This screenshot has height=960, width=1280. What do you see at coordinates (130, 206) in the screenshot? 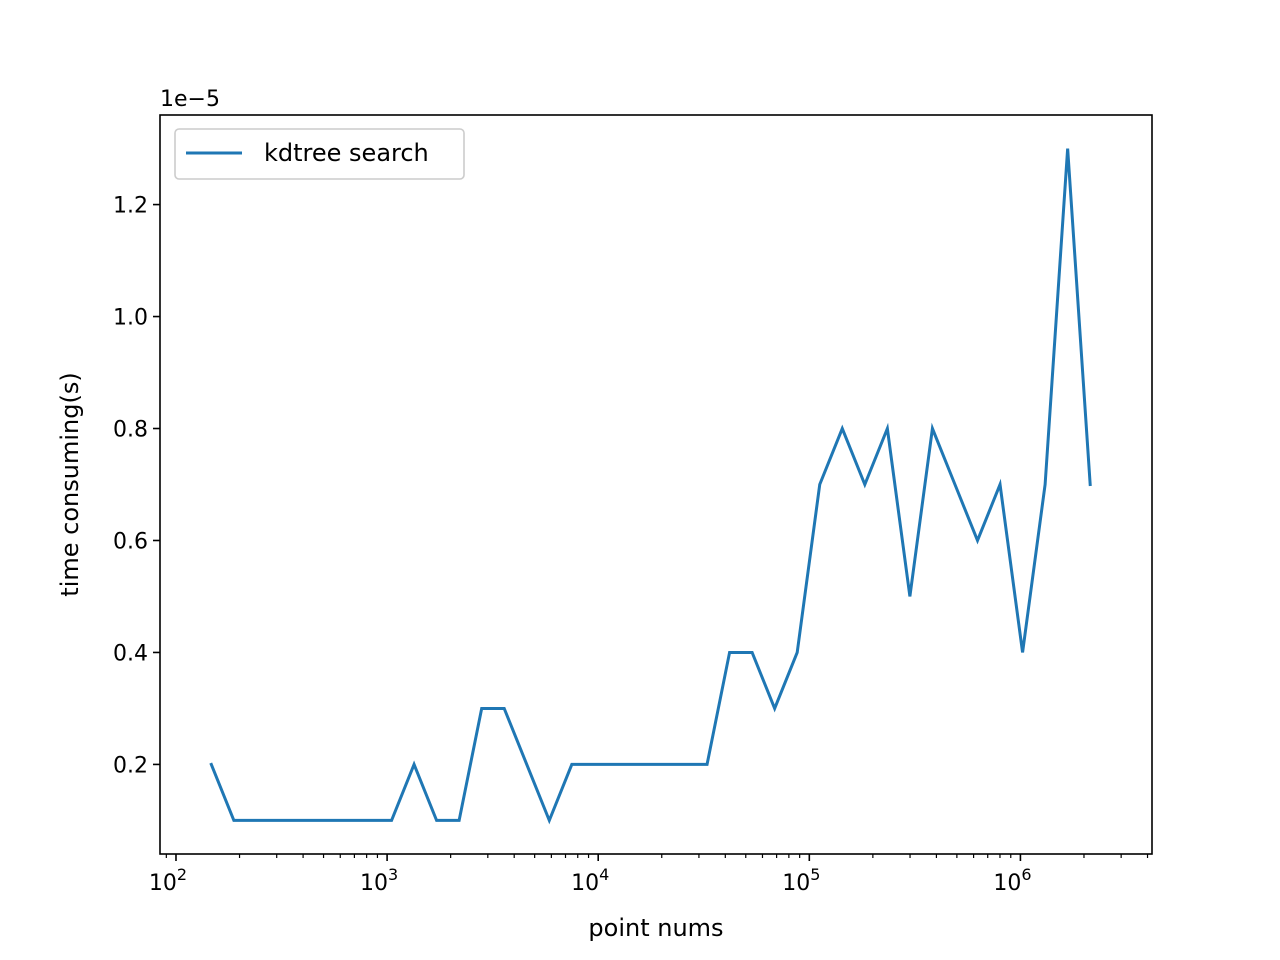
I see `y-tick-label: 1.2` at bounding box center [130, 206].